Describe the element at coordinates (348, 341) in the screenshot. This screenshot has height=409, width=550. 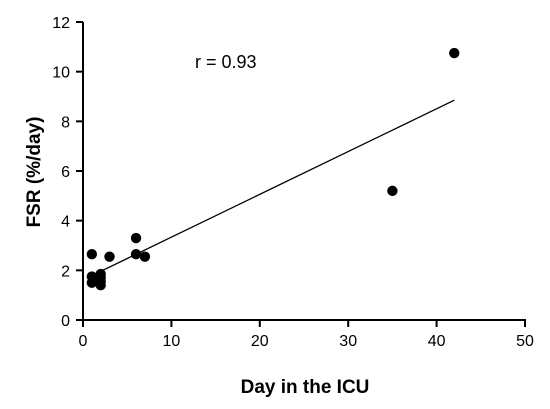
I see `x-tick-label: 30` at that location.